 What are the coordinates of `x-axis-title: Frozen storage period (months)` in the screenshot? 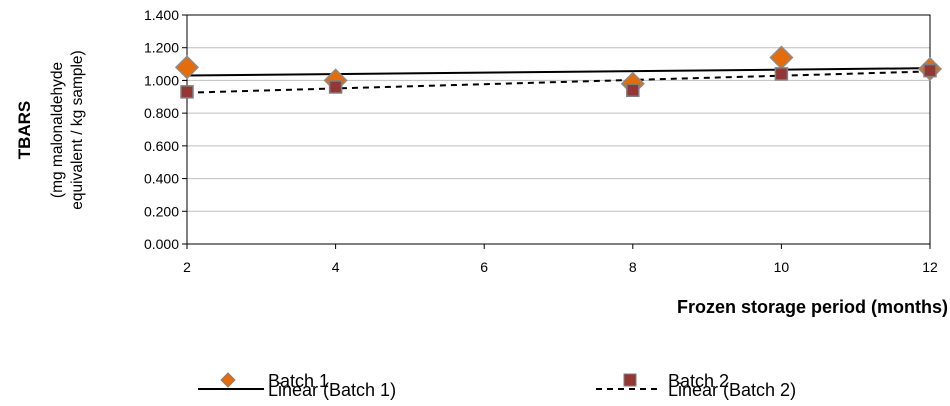 It's located at (812, 307).